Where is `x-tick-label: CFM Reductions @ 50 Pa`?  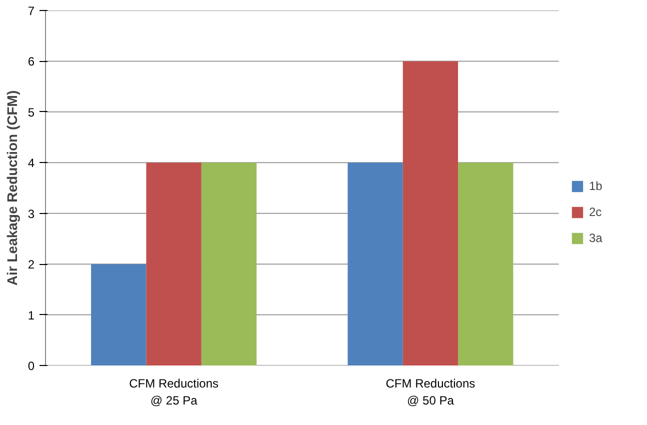 x-tick-label: CFM Reductions @ 50 Pa is located at coordinates (431, 392).